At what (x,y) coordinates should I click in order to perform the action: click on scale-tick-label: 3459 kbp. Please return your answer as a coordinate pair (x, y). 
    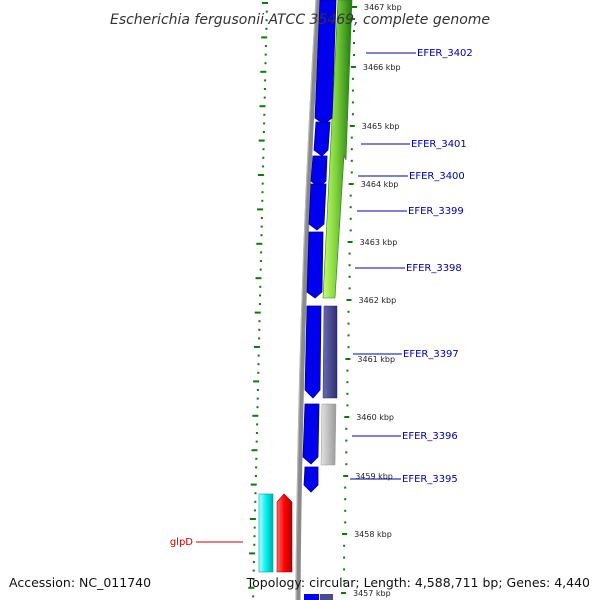
    Looking at the image, I should click on (374, 476).